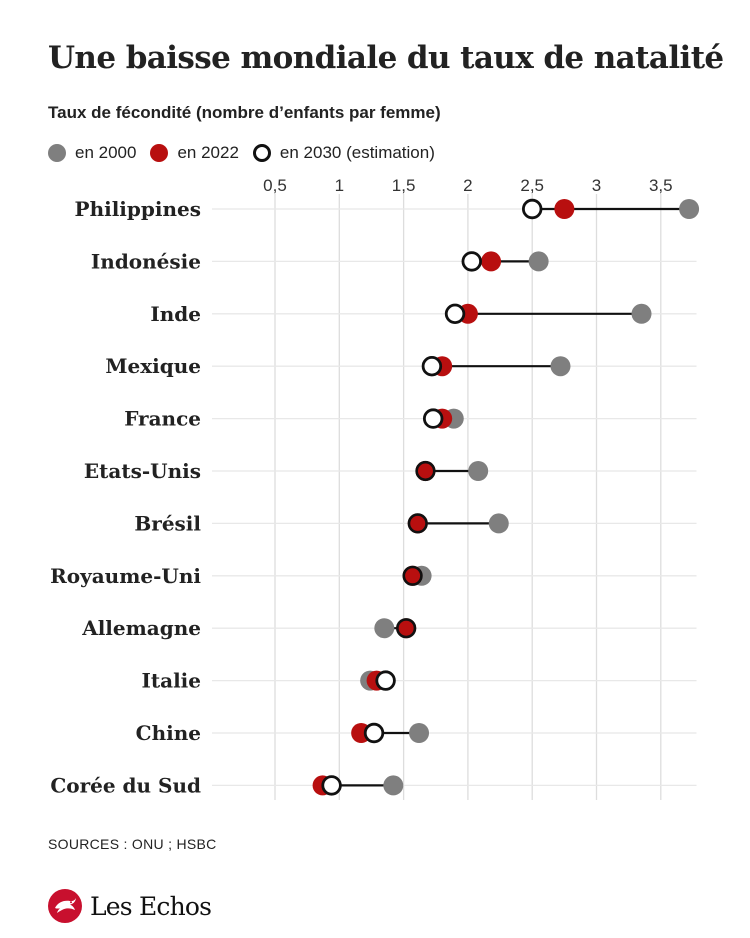 The height and width of the screenshot is (938, 750). I want to click on legend-label-2022: en 2022, so click(208, 152).